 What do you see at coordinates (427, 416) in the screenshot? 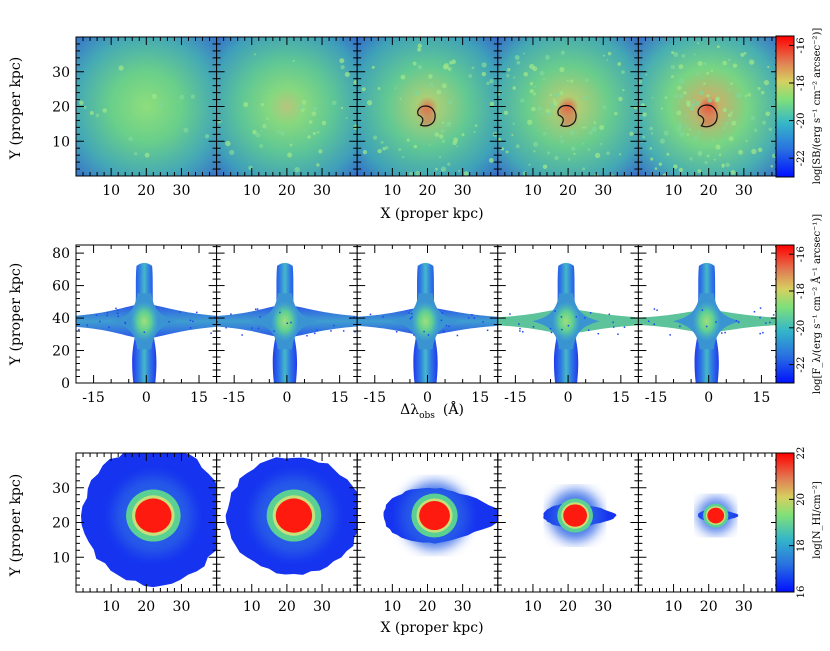
I see `xlabel-middle-sub: obs` at bounding box center [427, 416].